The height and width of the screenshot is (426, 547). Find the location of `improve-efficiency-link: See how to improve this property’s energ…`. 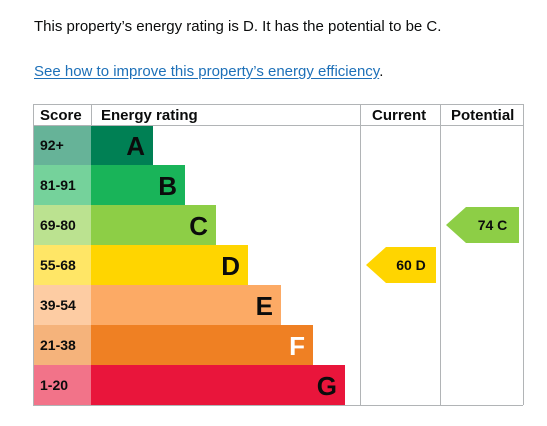

improve-efficiency-link: See how to improve this property’s energ… is located at coordinates (207, 71).